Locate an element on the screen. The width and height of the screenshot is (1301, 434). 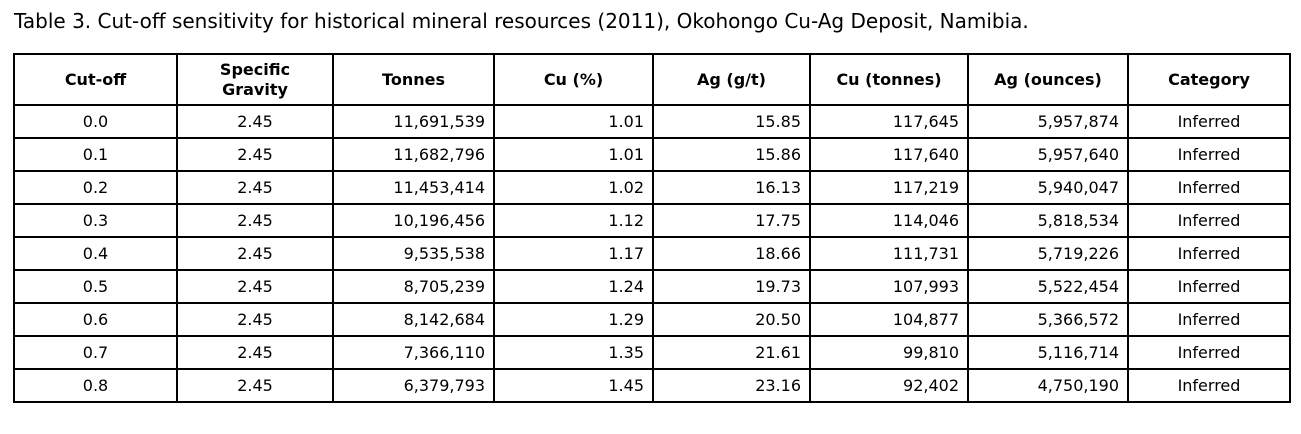
col-header-cu-pct: Cu (%) is located at coordinates (573, 79).